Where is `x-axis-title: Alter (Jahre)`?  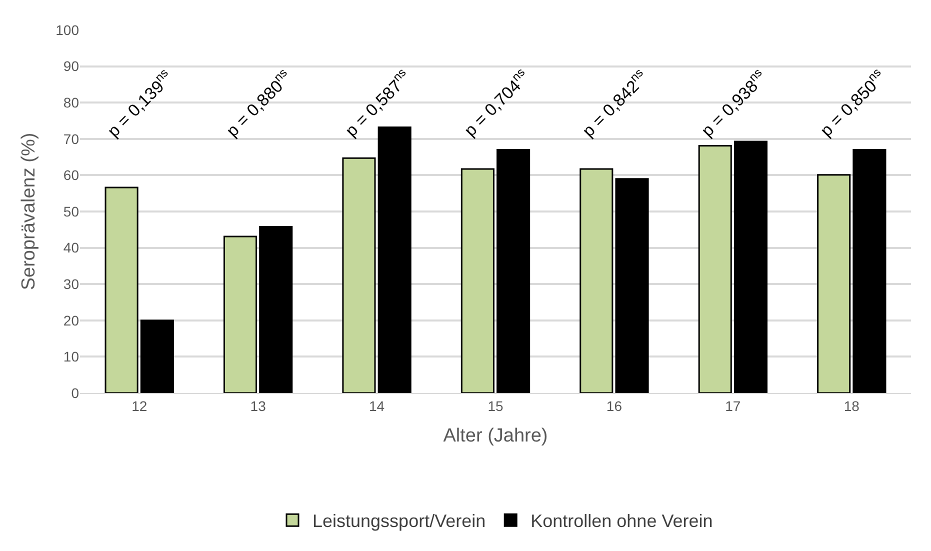 x-axis-title: Alter (Jahre) is located at coordinates (495, 436).